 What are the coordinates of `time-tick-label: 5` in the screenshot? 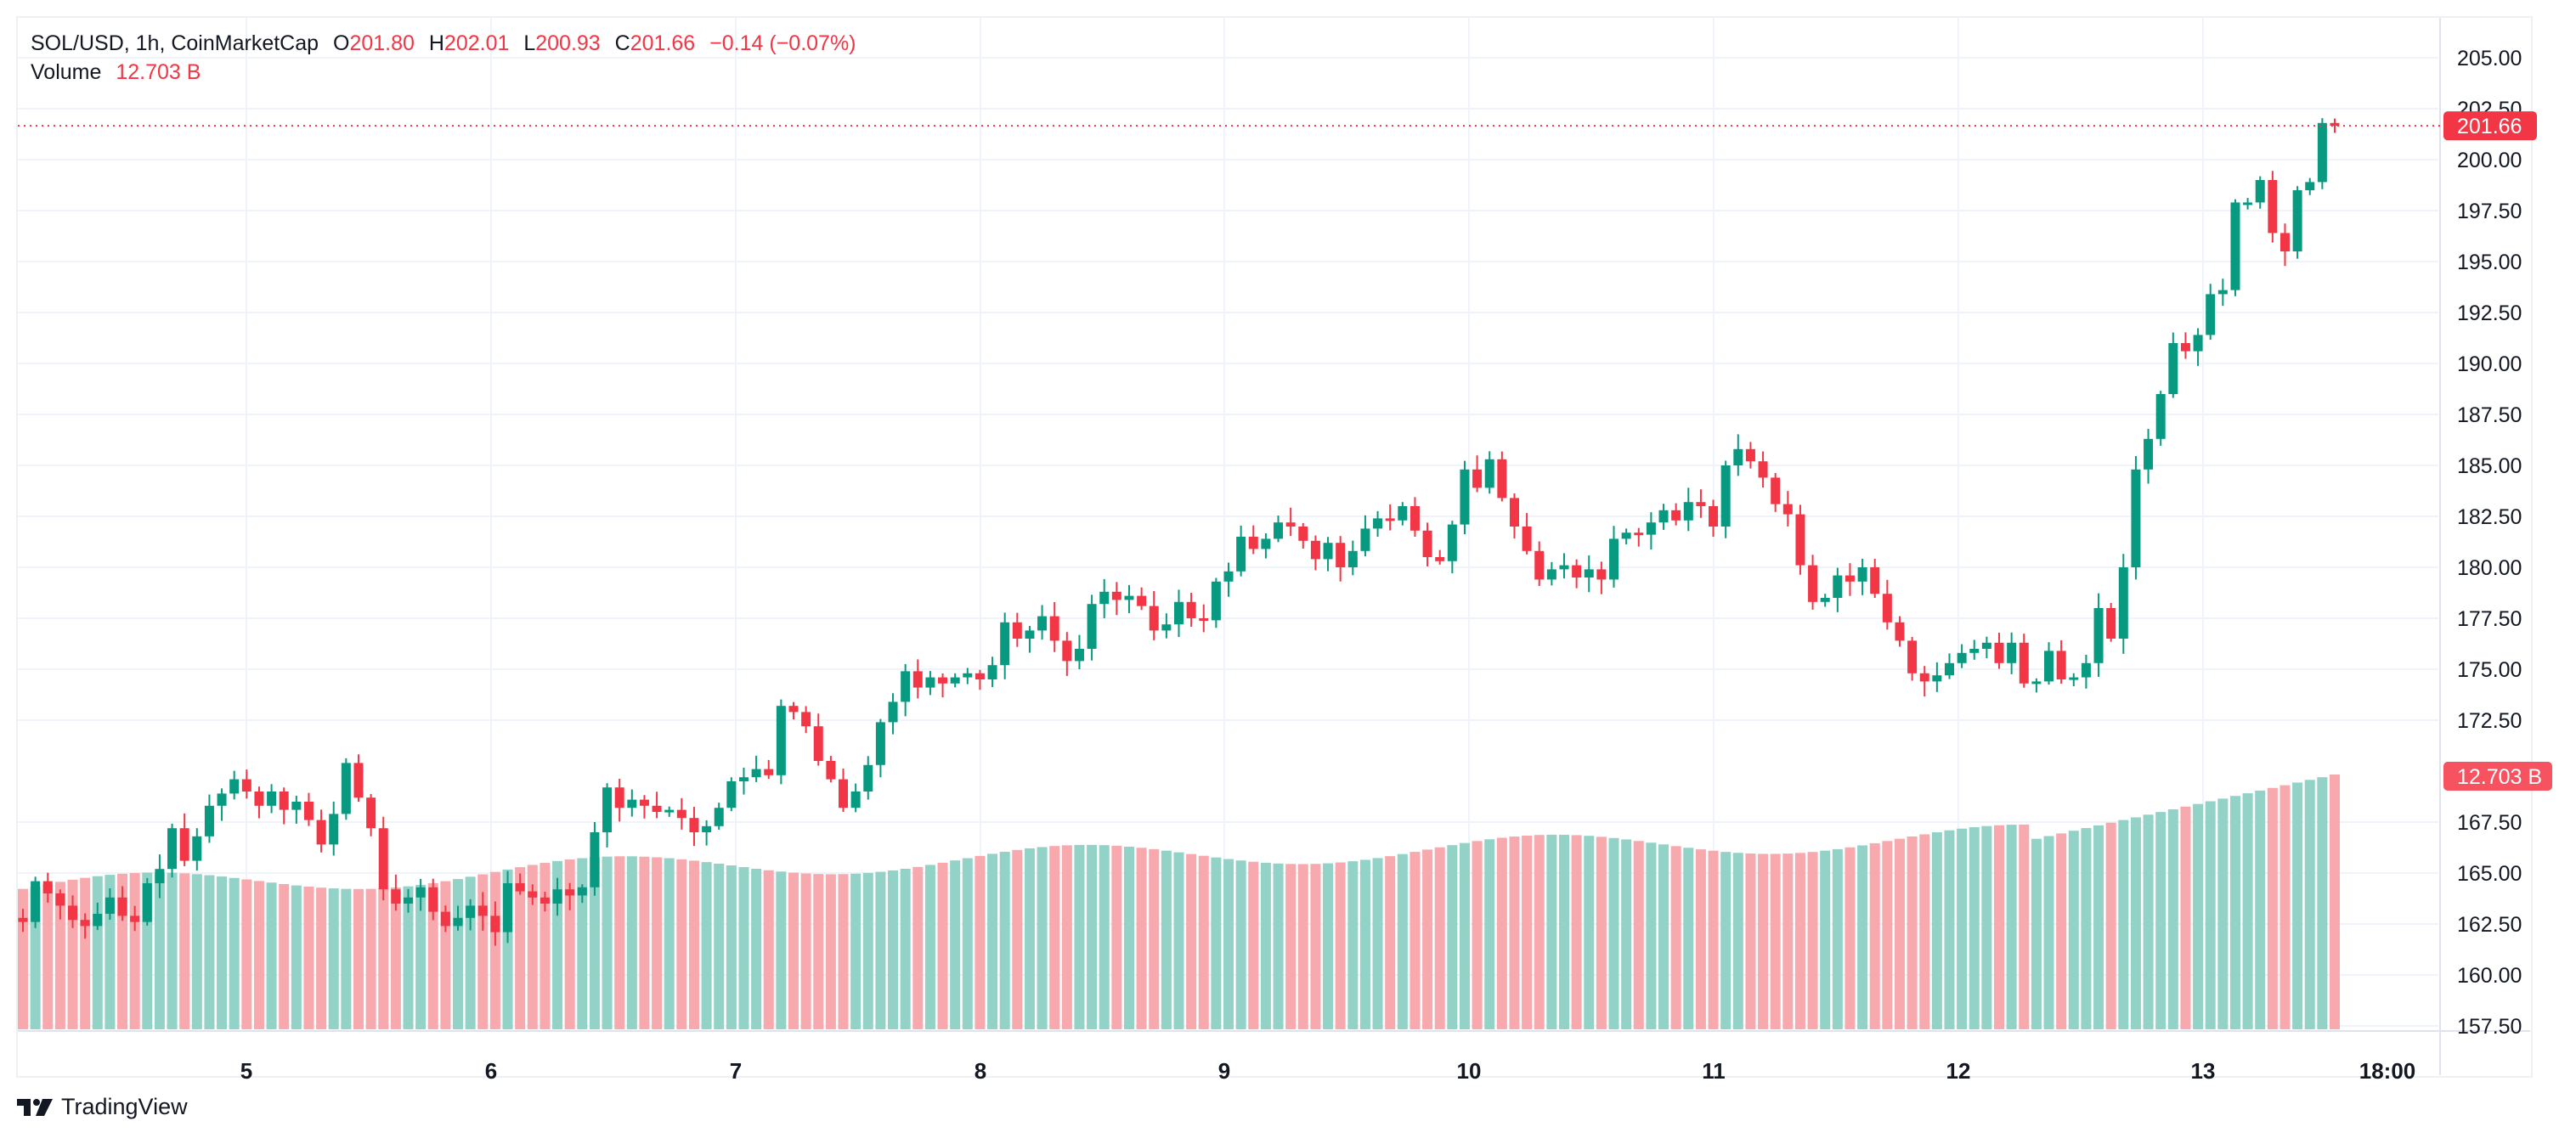 It's located at (246, 1071).